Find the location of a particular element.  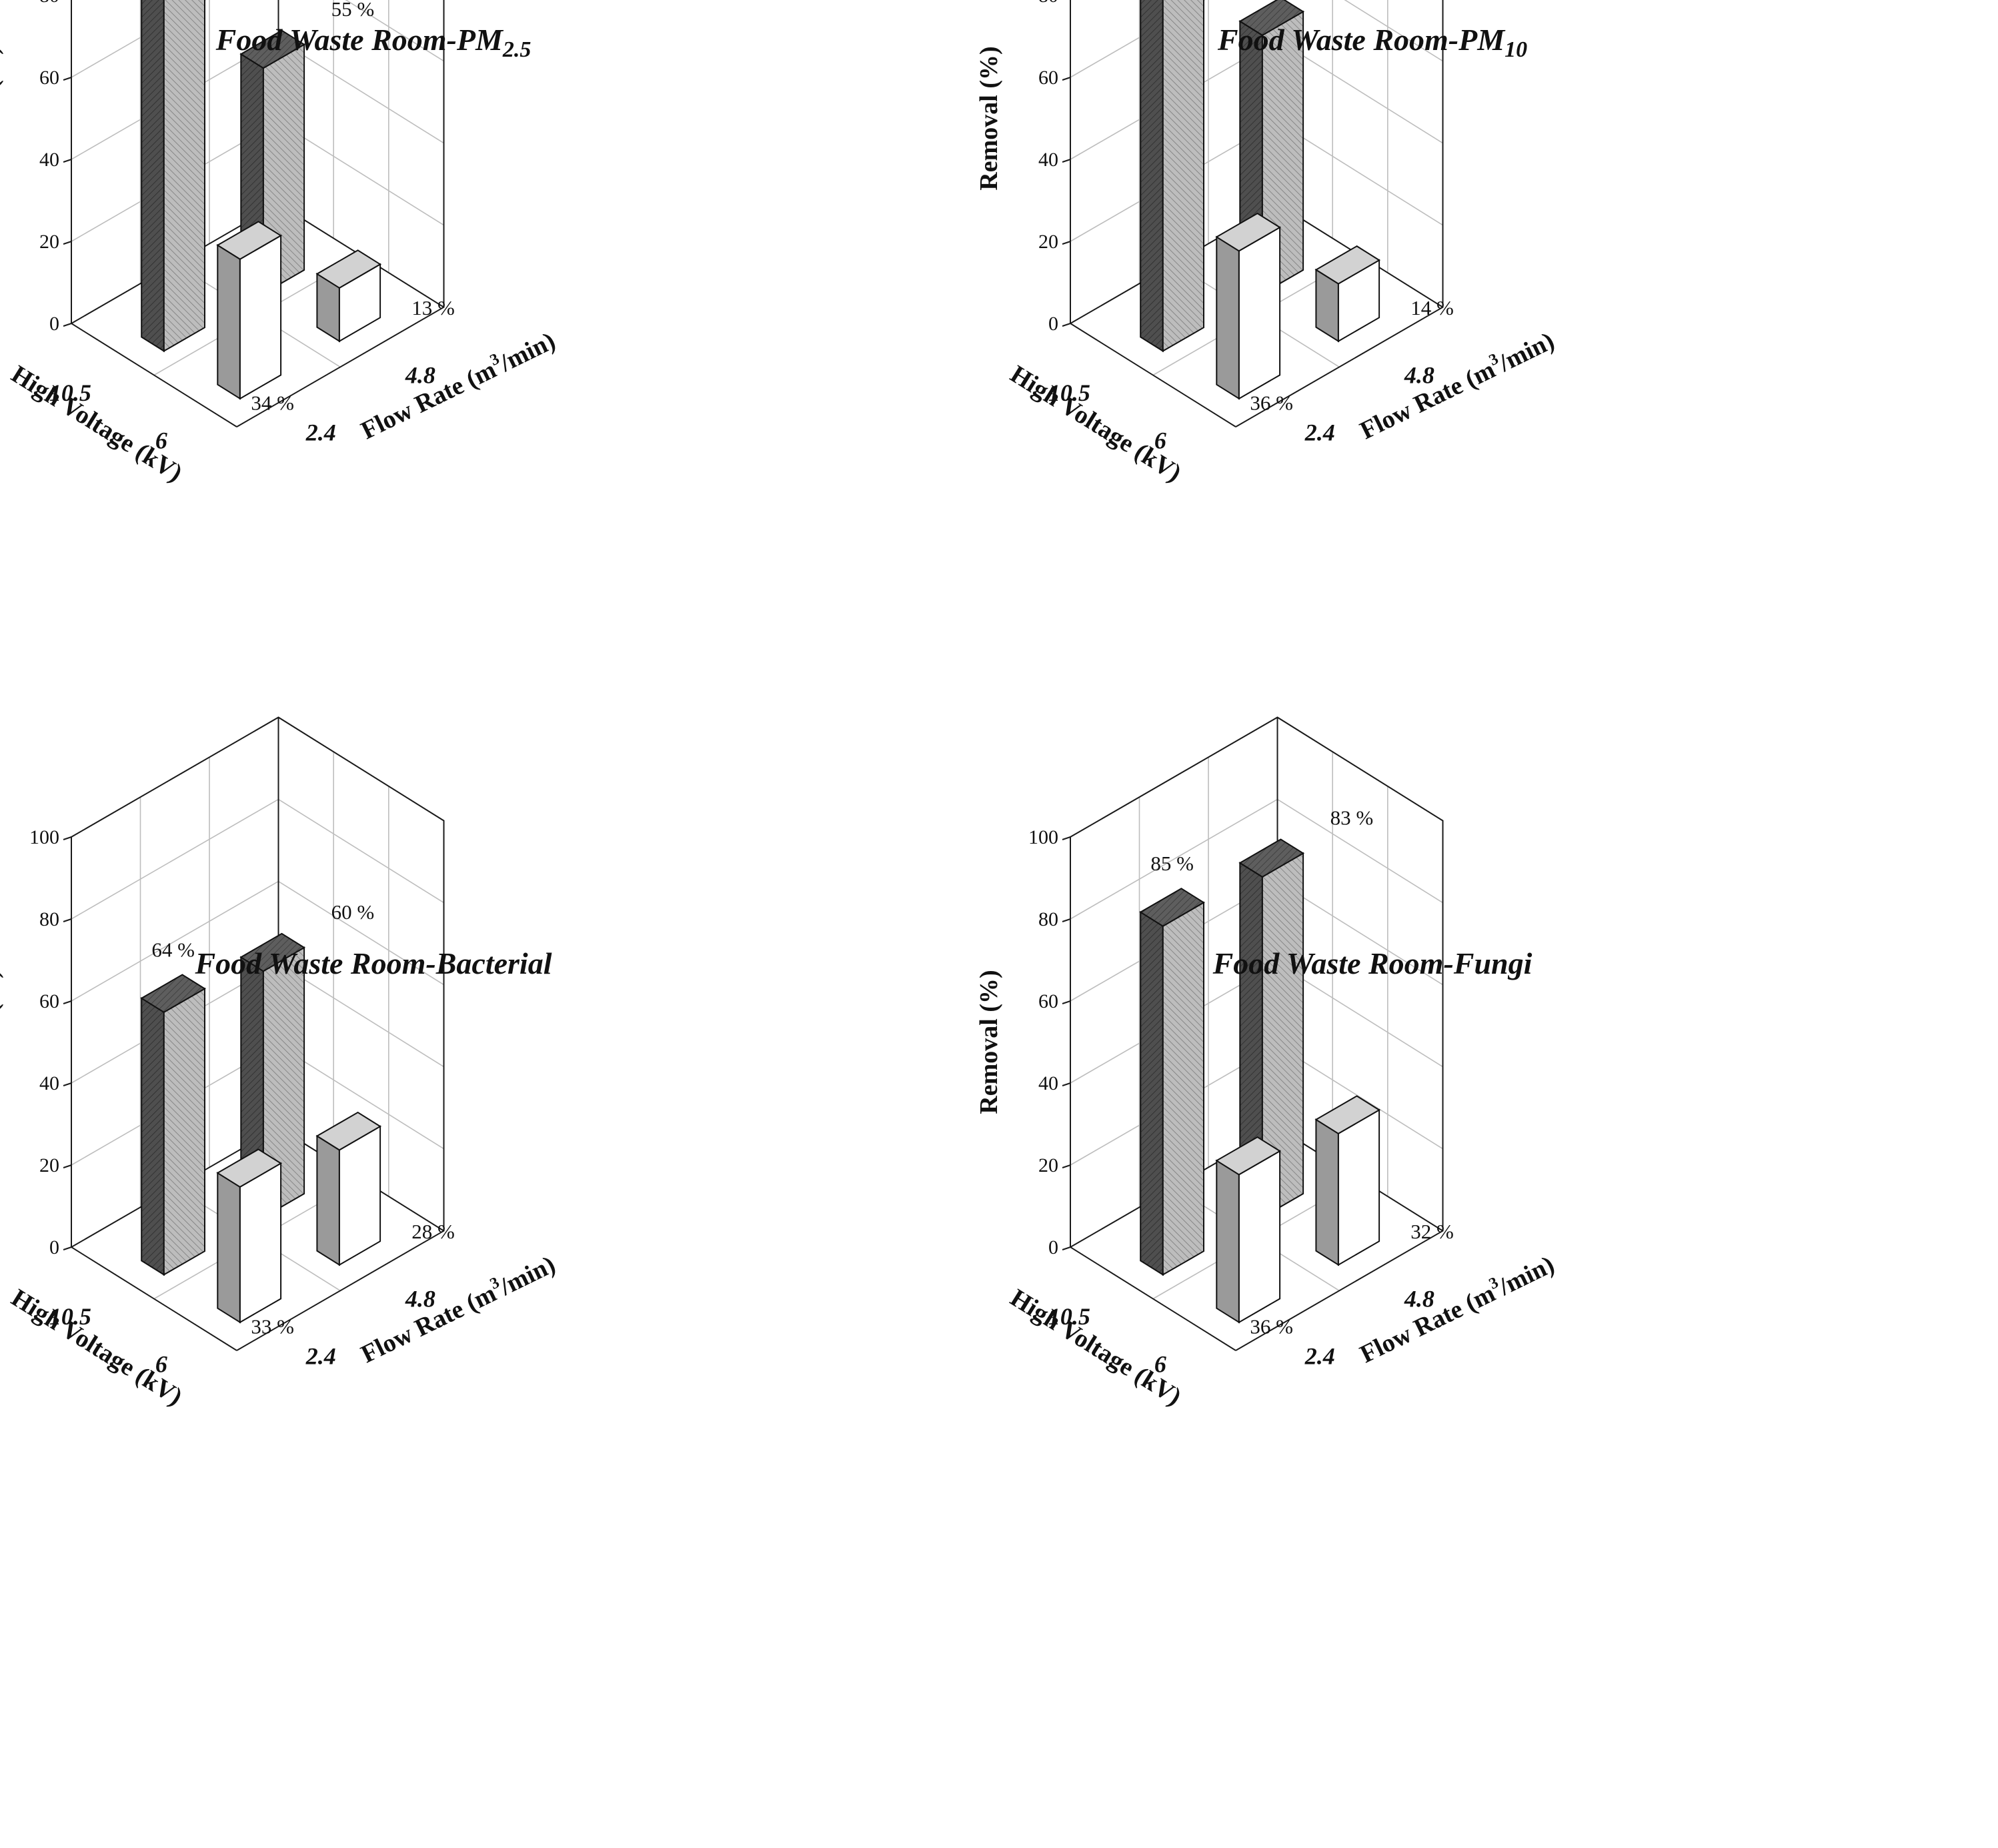

z-tick-label: 100 is located at coordinates (44, 837).